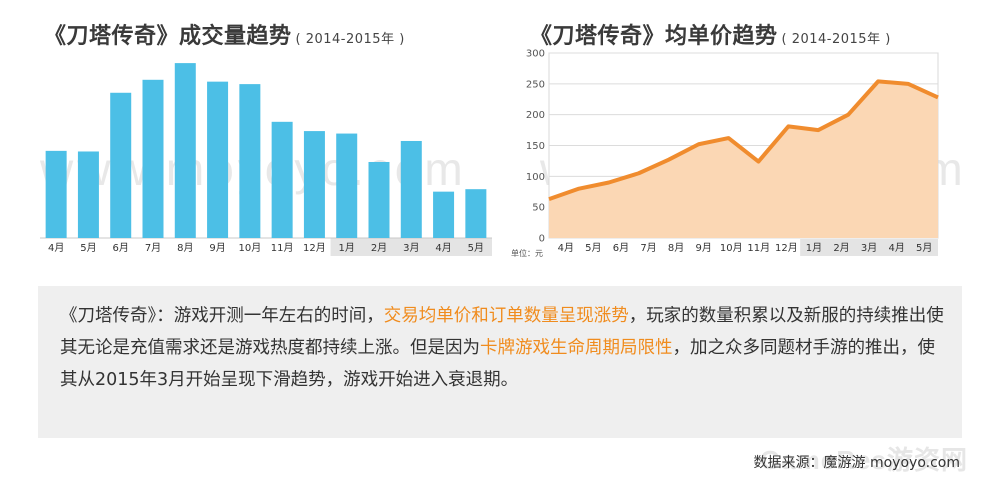  I want to click on data-source: 数据来源：魔游游 moyoyo.com, so click(856, 463).